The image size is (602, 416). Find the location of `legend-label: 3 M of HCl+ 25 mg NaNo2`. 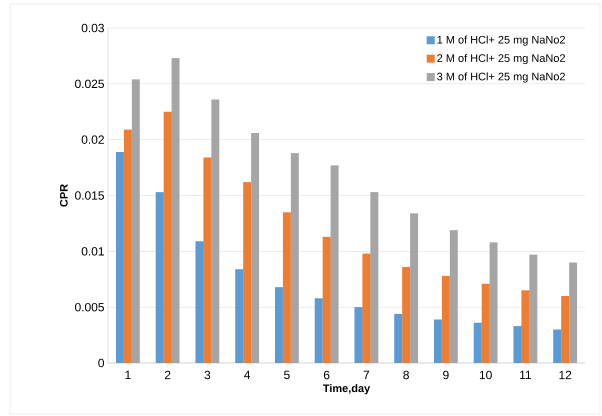

legend-label: 3 M of HCl+ 25 mg NaNo2 is located at coordinates (501, 77).